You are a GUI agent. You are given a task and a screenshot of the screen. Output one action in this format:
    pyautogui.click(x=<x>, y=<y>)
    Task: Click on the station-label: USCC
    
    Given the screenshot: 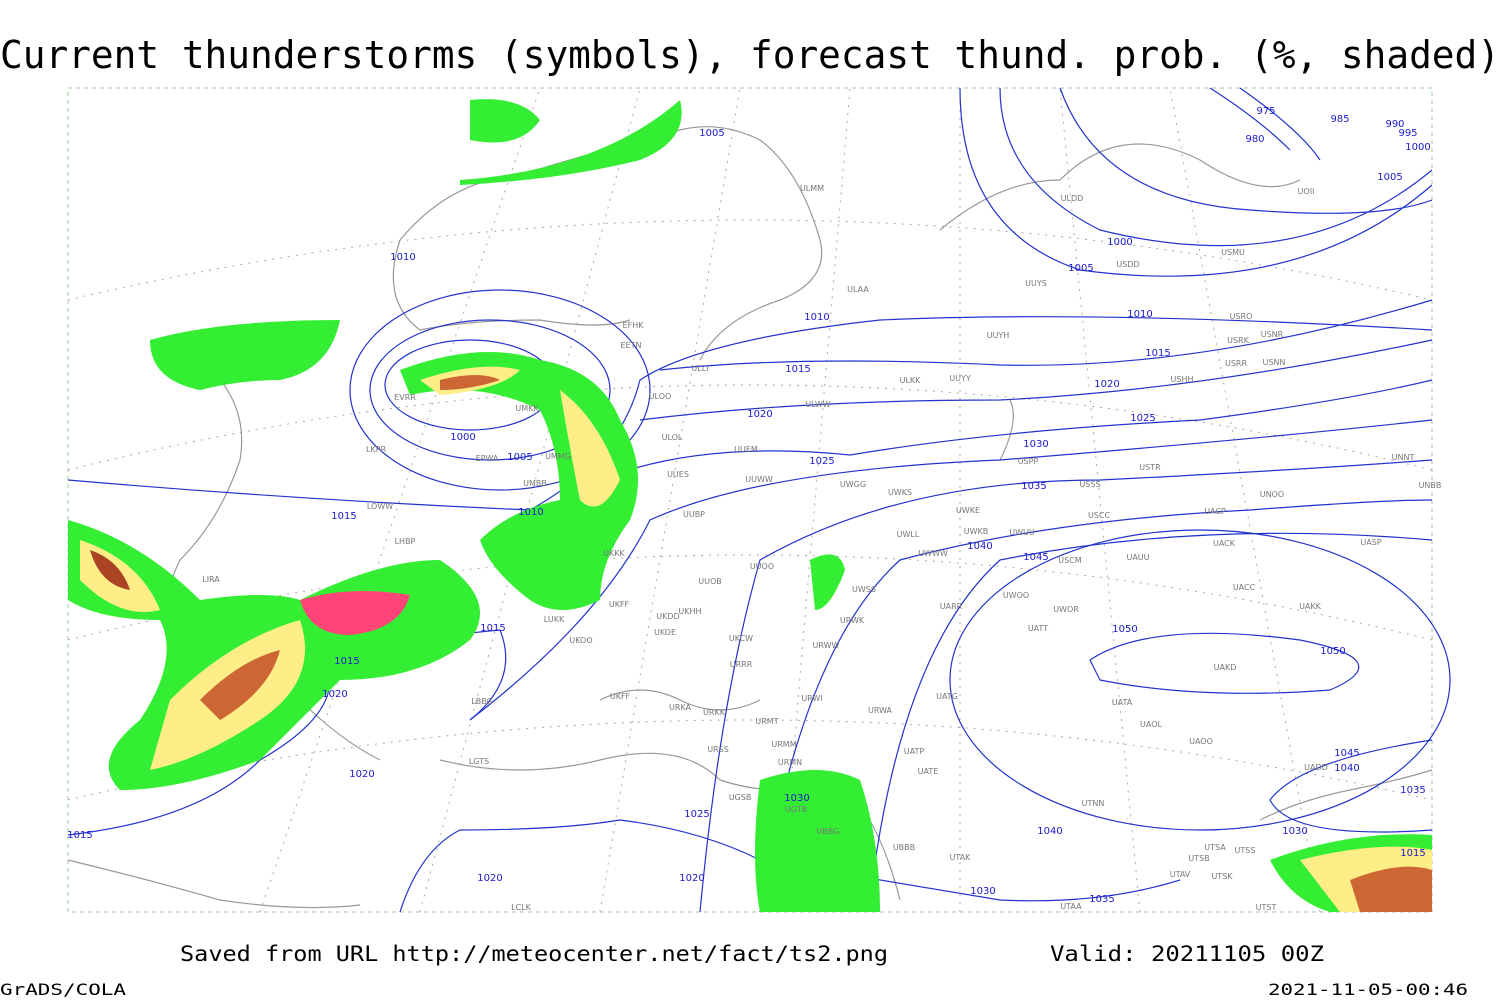 What is the action you would take?
    pyautogui.click(x=1099, y=515)
    